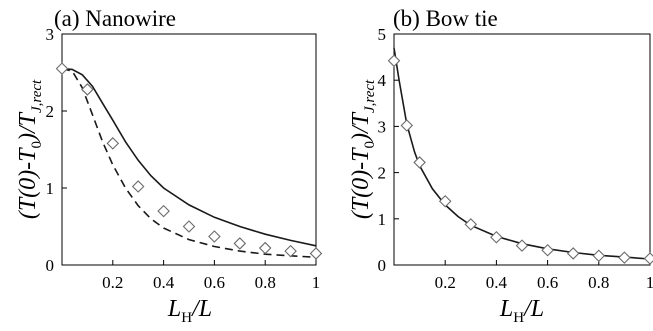 The image size is (653, 331). I want to click on panel-title: (b) Bow tie, so click(445, 18).